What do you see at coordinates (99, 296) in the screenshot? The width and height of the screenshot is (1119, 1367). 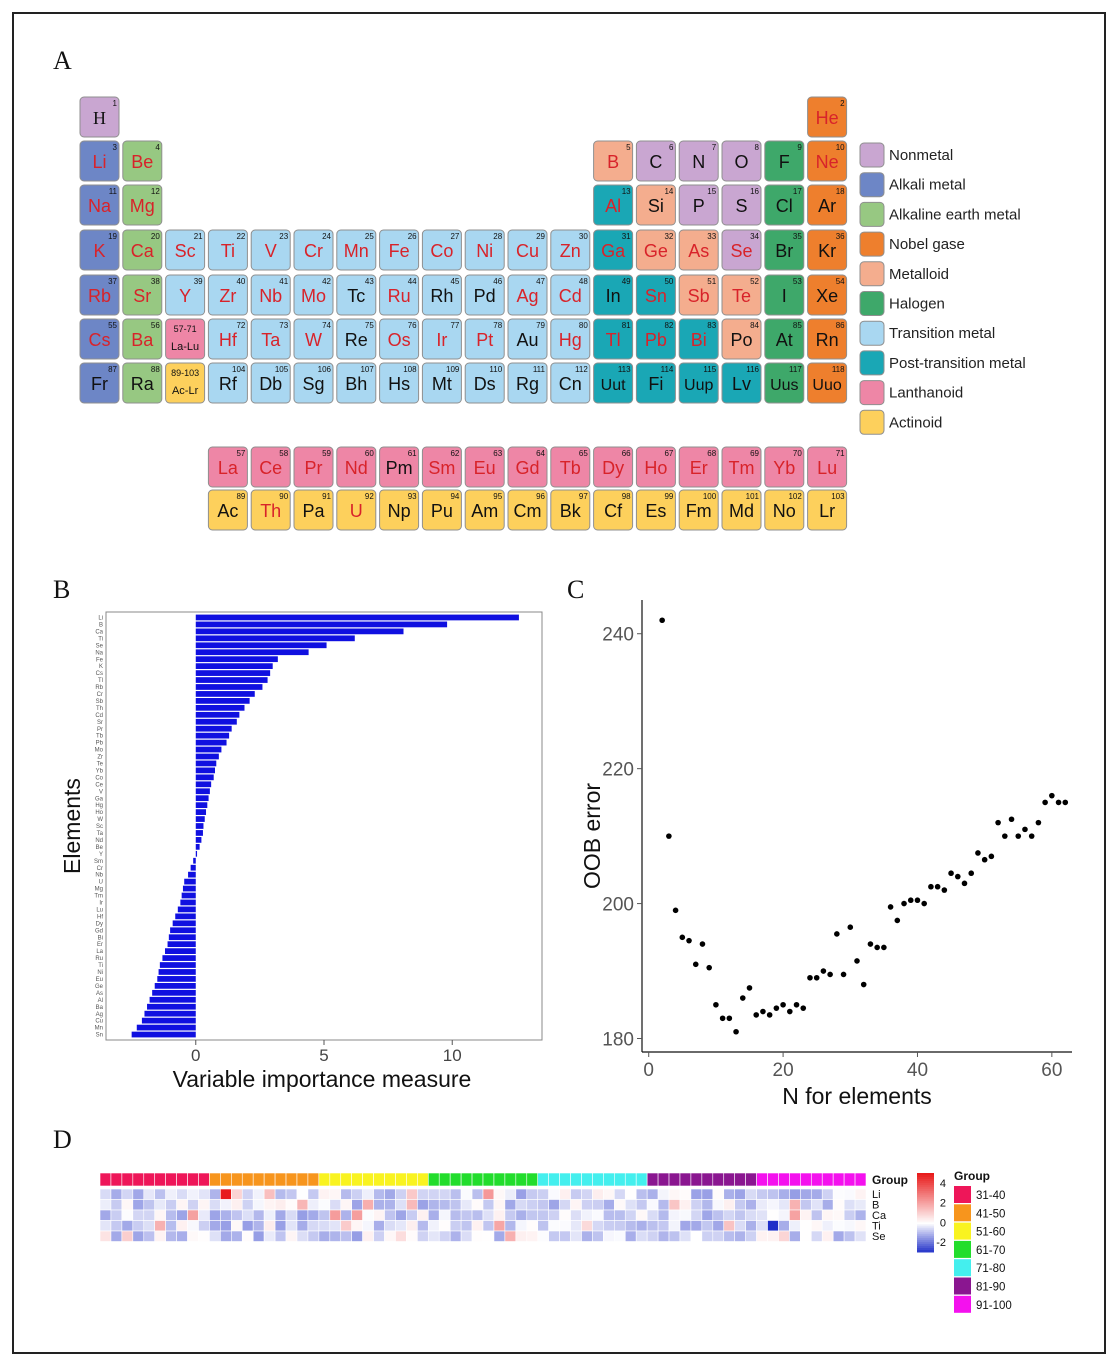 I see `element-symbol: Rb` at bounding box center [99, 296].